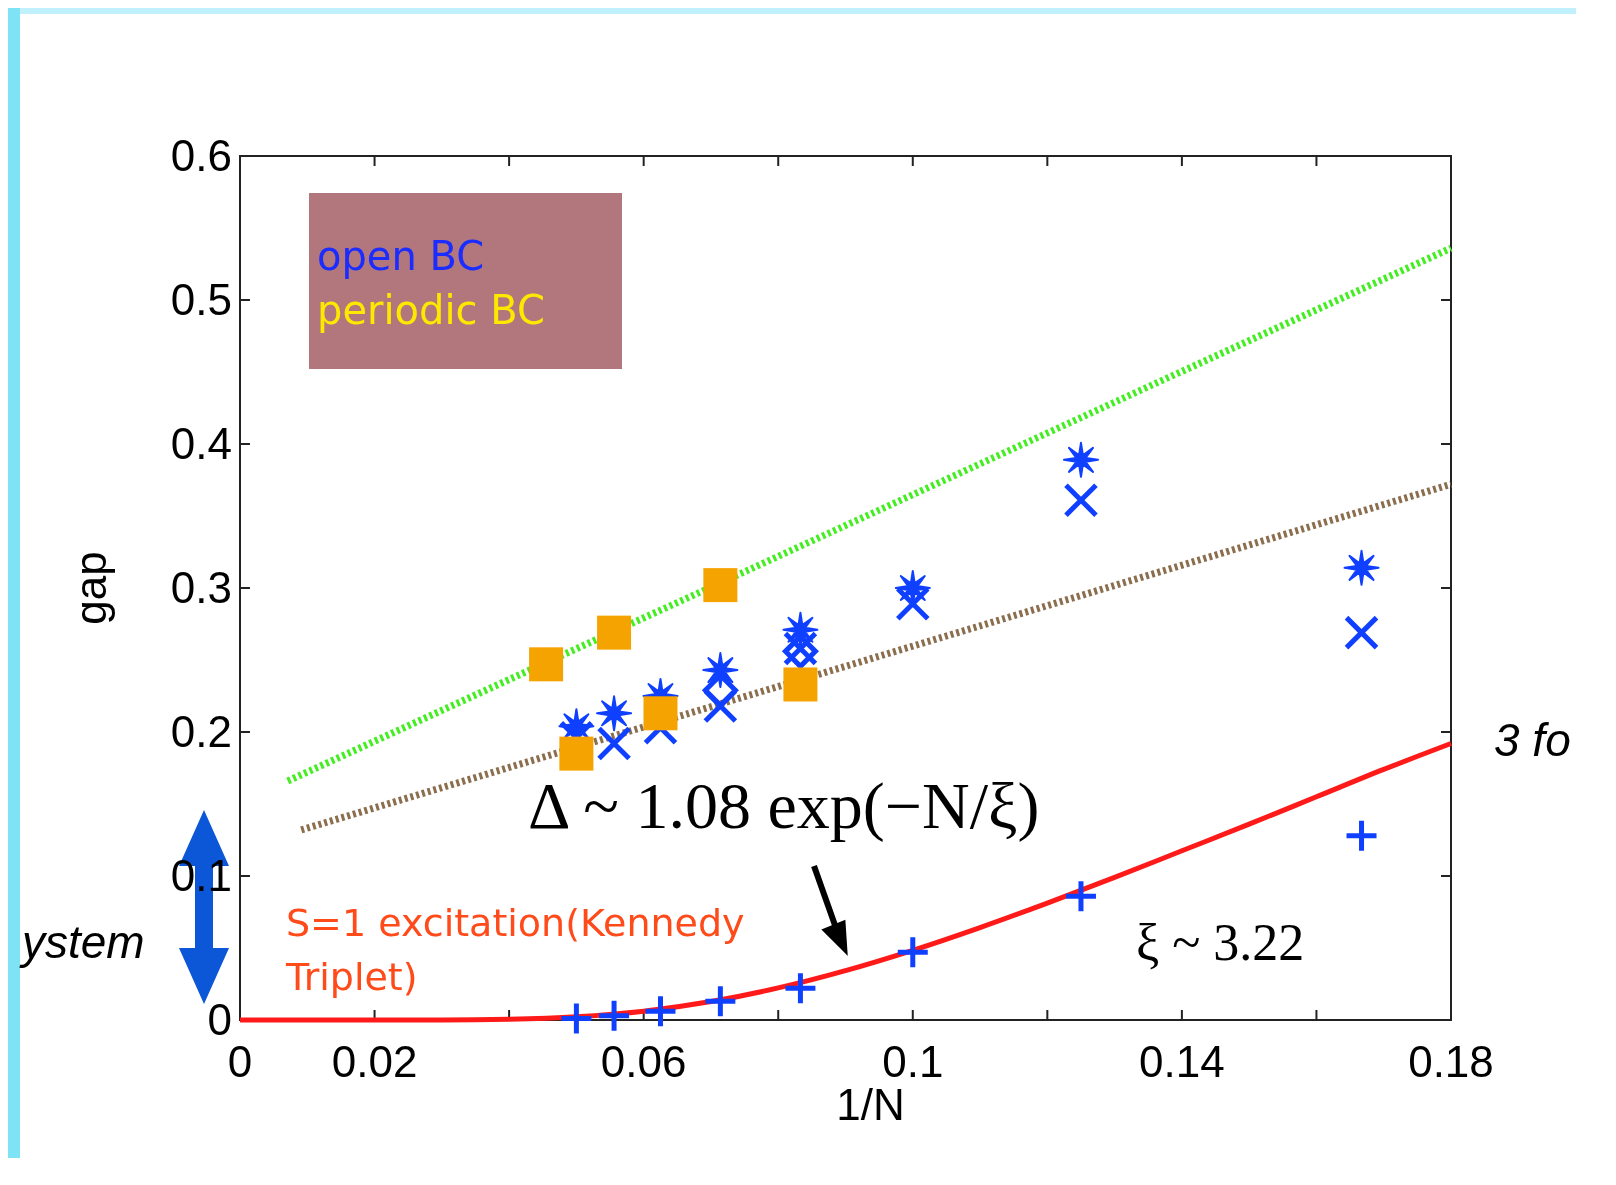 This screenshot has width=1616, height=1185. What do you see at coordinates (643, 1061) in the screenshot?
I see `x-tick-label: 0.06` at bounding box center [643, 1061].